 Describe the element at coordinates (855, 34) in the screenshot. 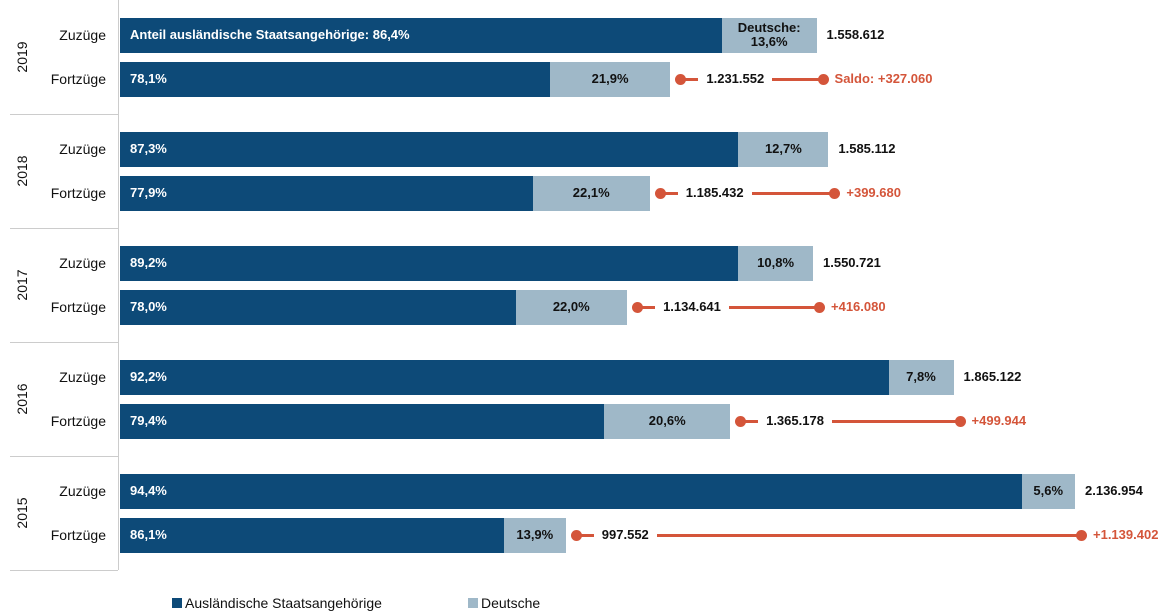

I see `total-label: 1.558.612` at that location.